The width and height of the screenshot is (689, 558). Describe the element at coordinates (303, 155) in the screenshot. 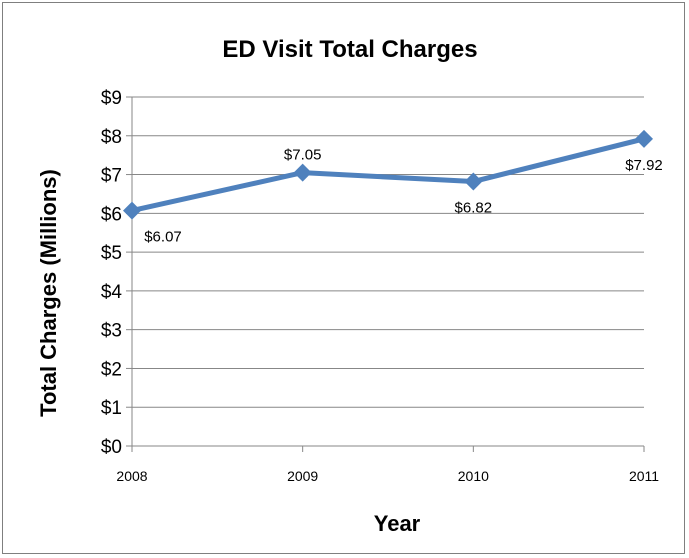

I see `data-label: $7.05` at that location.